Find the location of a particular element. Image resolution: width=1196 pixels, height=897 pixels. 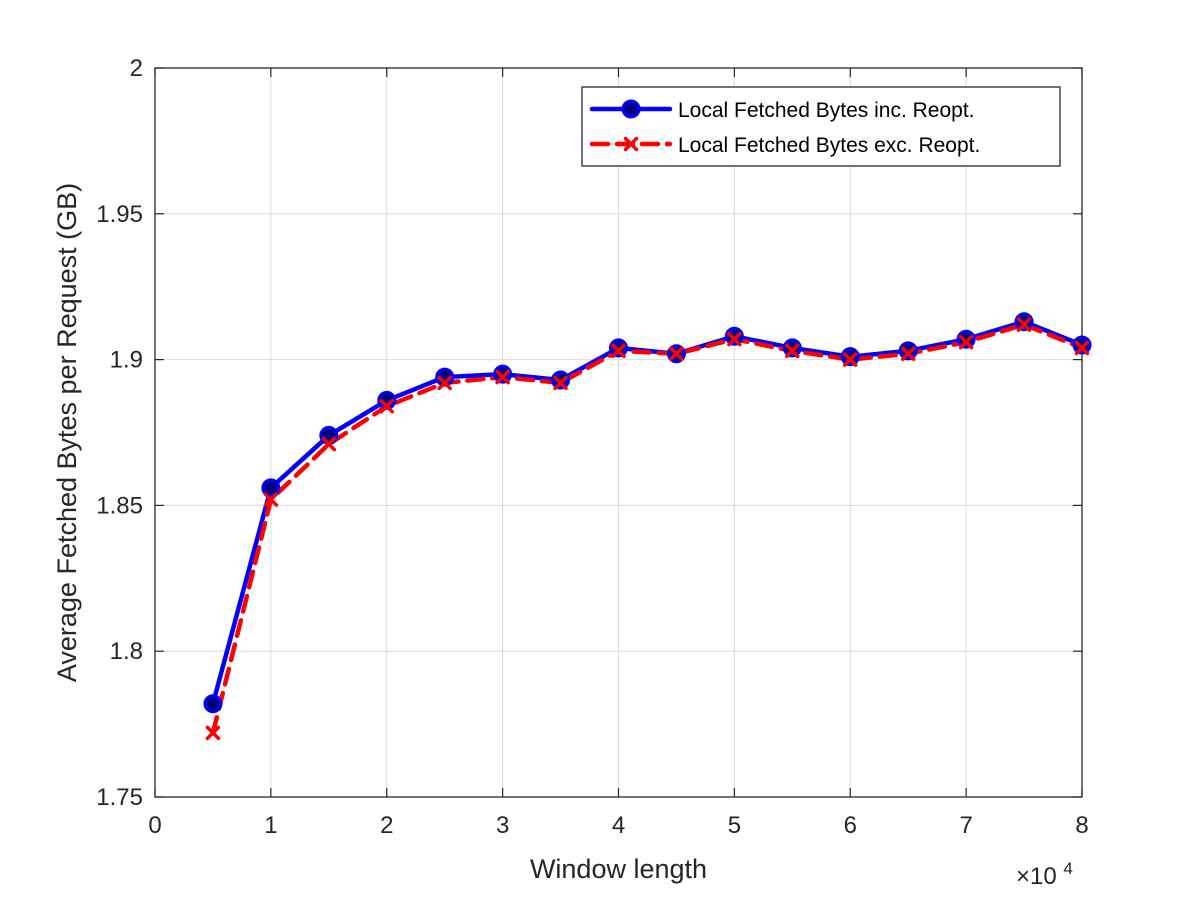

y-tick-label: 1.8 is located at coordinates (126, 651).